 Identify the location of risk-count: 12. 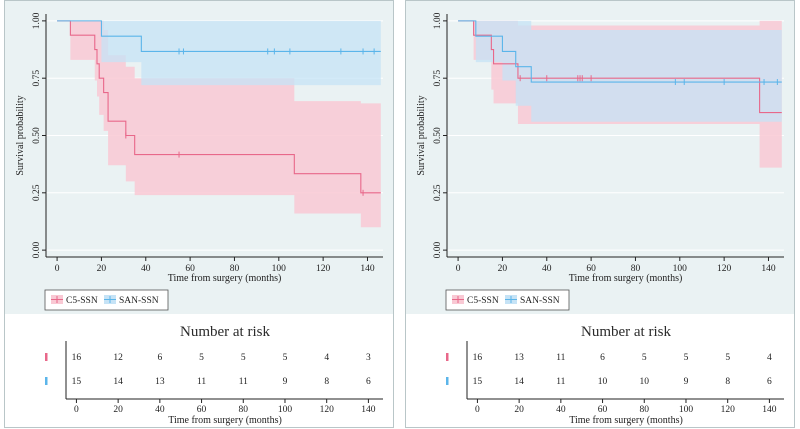
(118, 358).